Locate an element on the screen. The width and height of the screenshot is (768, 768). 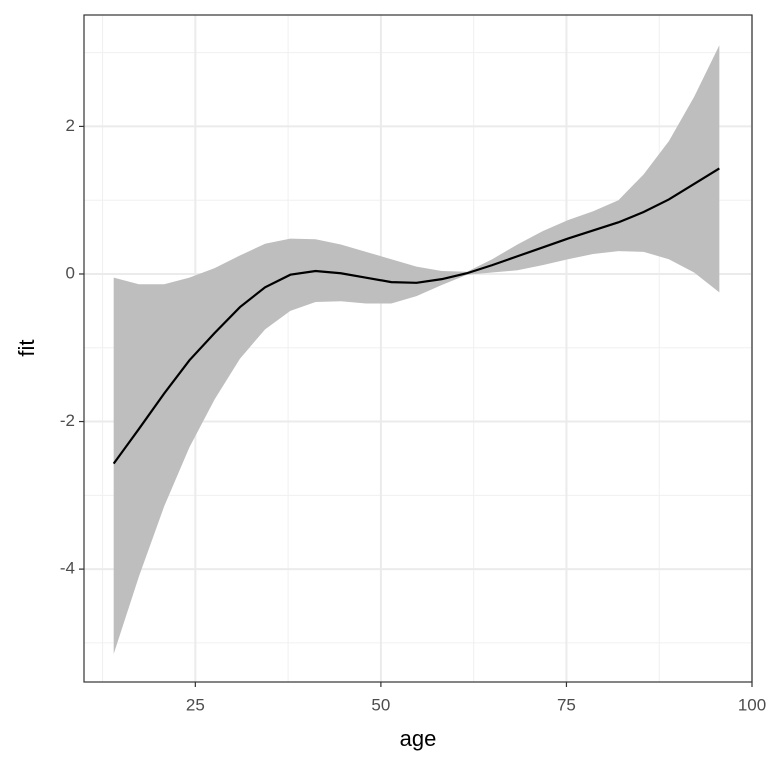
x-axis-title: age is located at coordinates (418, 738).